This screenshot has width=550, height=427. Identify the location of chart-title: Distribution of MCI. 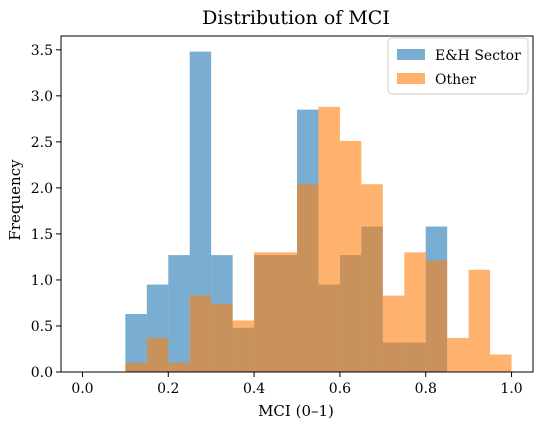
(296, 18).